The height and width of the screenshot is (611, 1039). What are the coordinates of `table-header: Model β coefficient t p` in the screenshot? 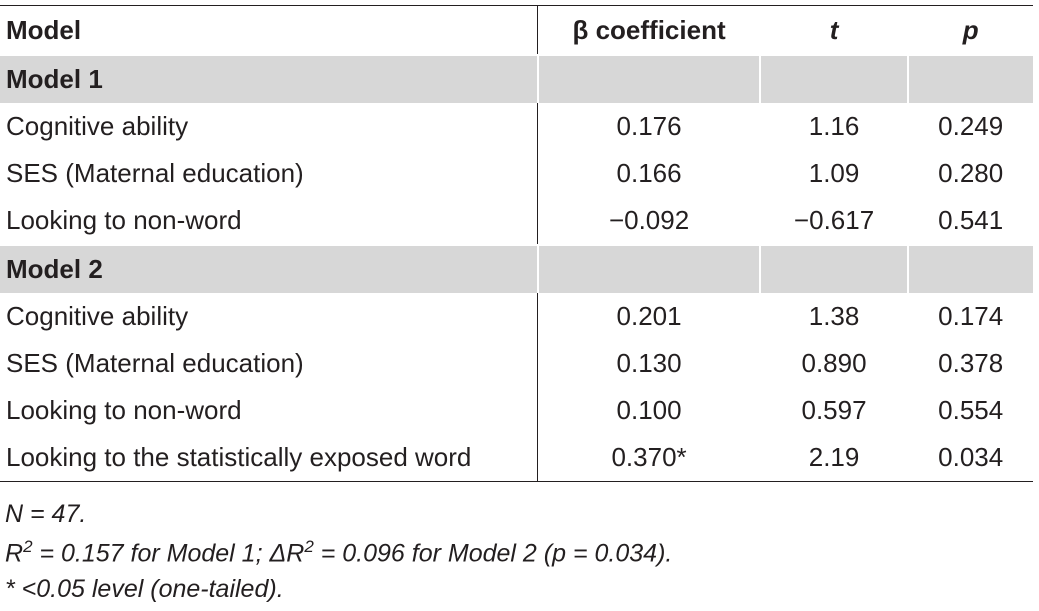 It's located at (516, 30).